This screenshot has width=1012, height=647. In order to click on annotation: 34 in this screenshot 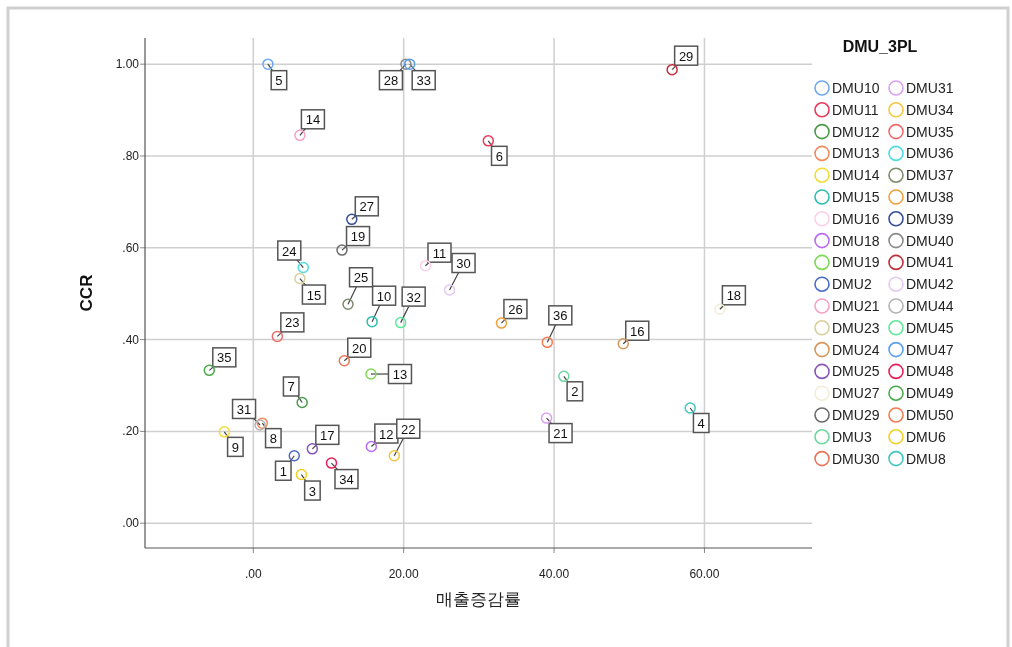, I will do `click(346, 480)`.